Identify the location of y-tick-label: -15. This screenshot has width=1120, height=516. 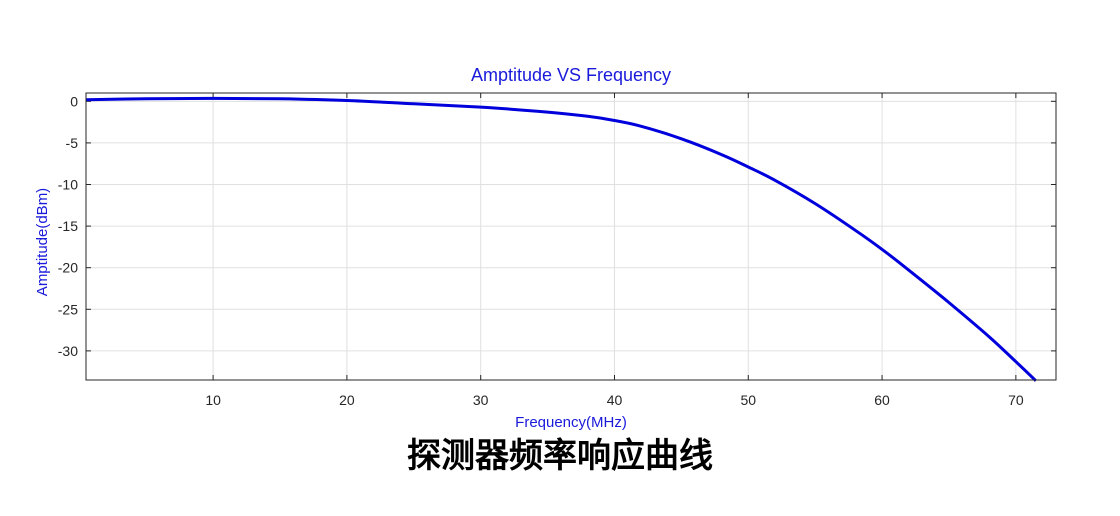
(68, 226).